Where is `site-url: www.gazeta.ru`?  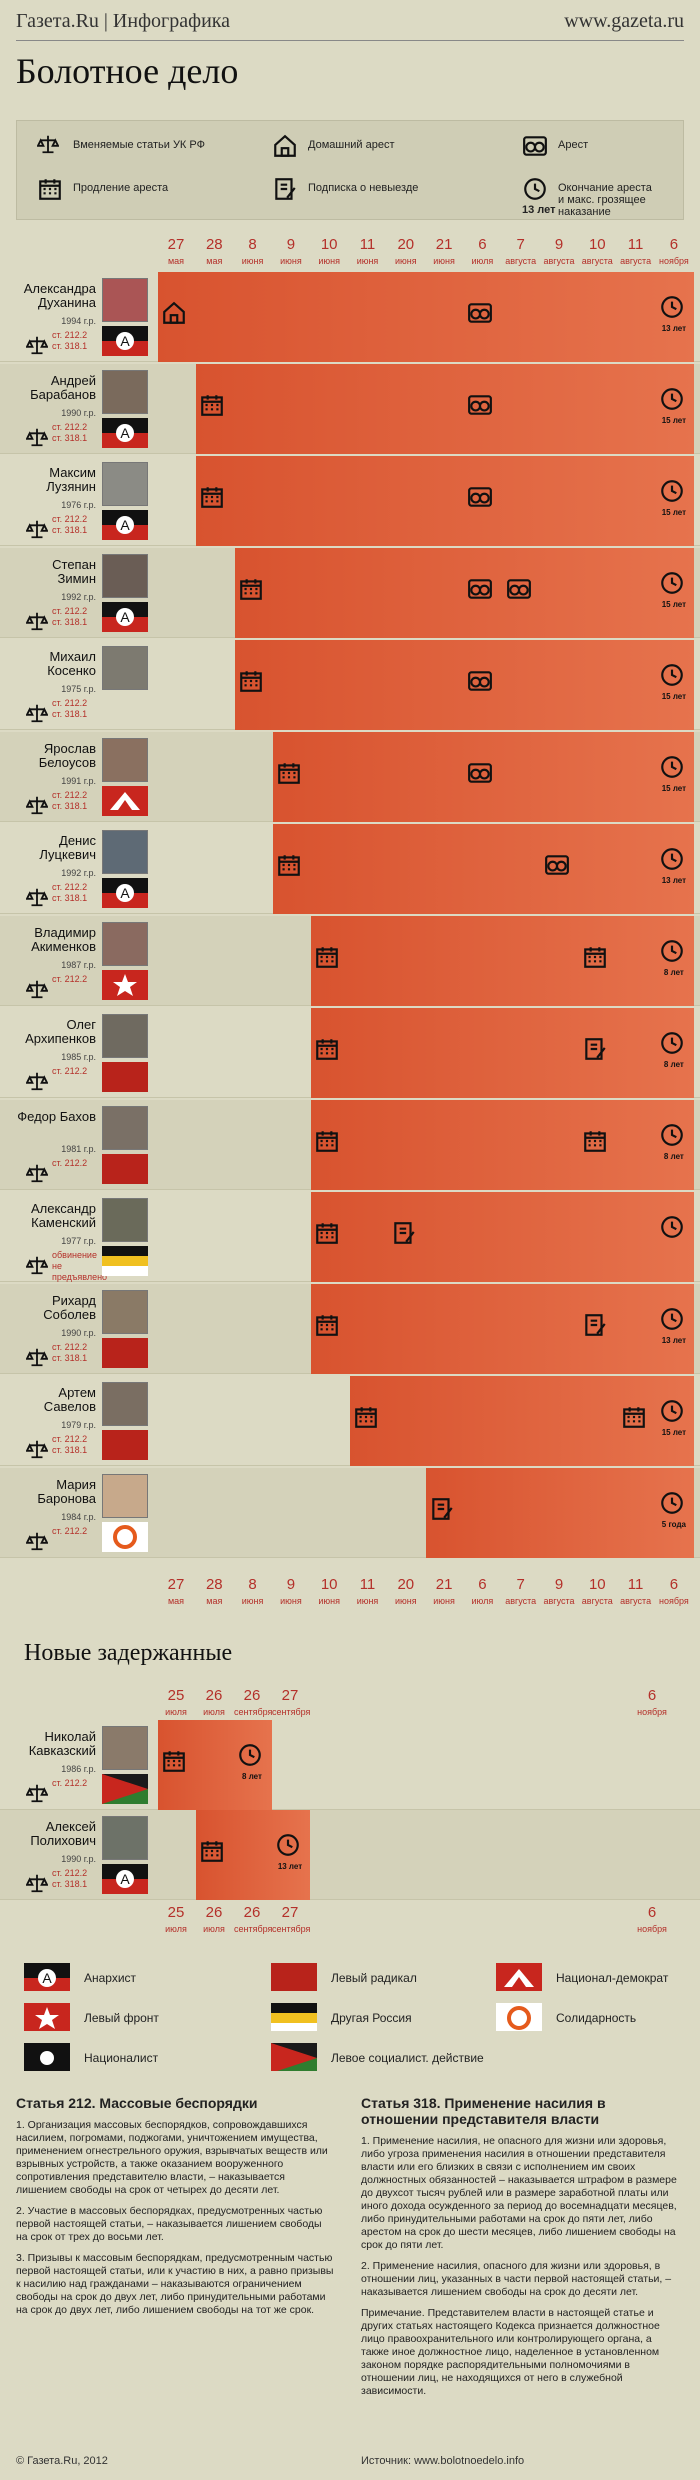
site-url: www.gazeta.ru is located at coordinates (624, 21).